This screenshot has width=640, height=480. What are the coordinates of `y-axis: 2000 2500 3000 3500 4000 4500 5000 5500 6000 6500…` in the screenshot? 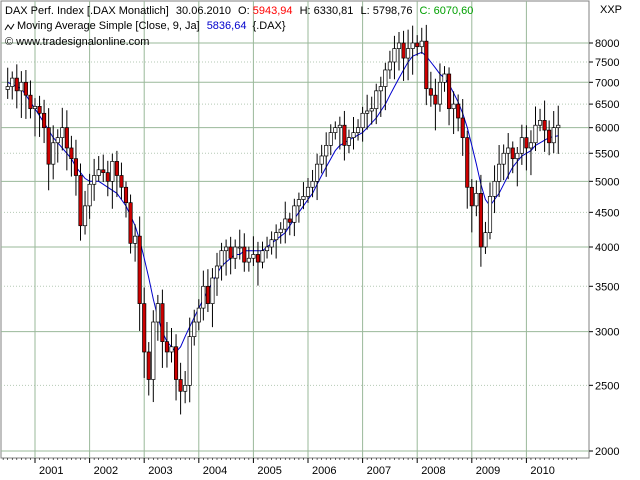 It's located at (604, 248).